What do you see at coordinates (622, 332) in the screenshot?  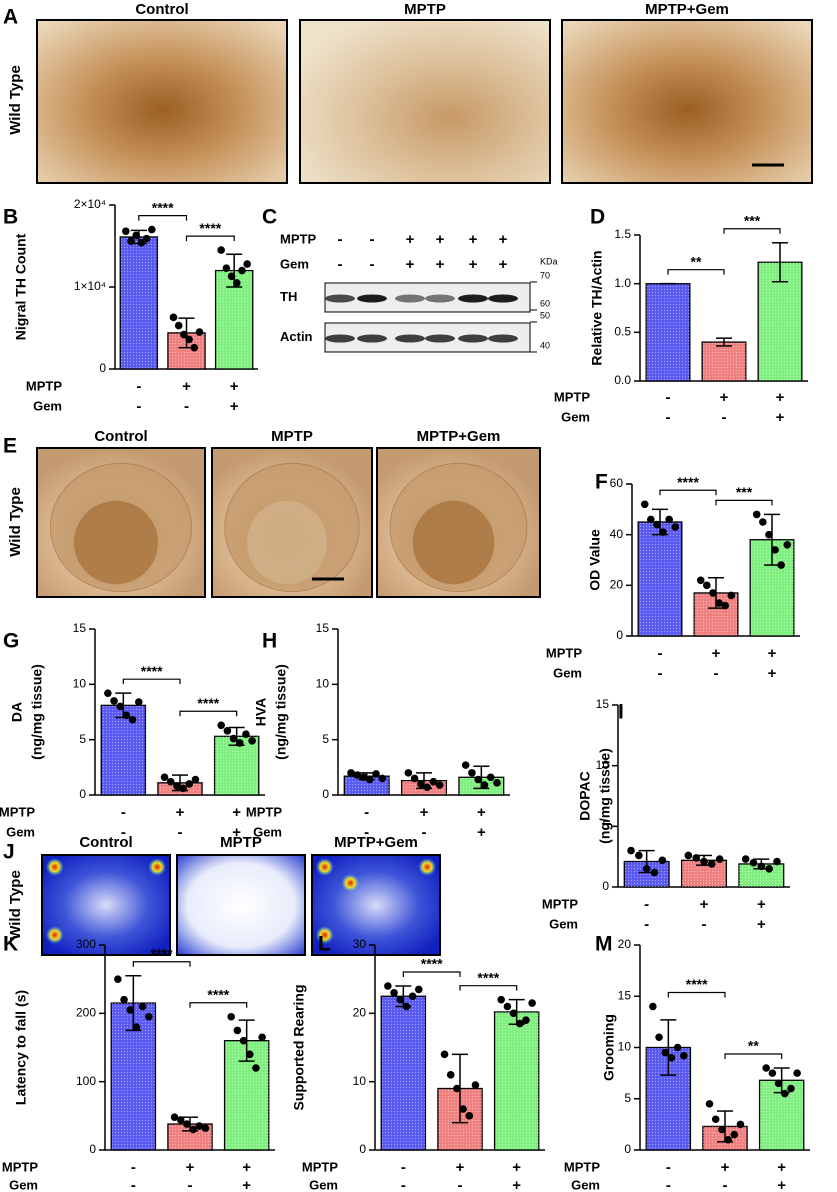 I see `y-tick-label: 0.5` at bounding box center [622, 332].